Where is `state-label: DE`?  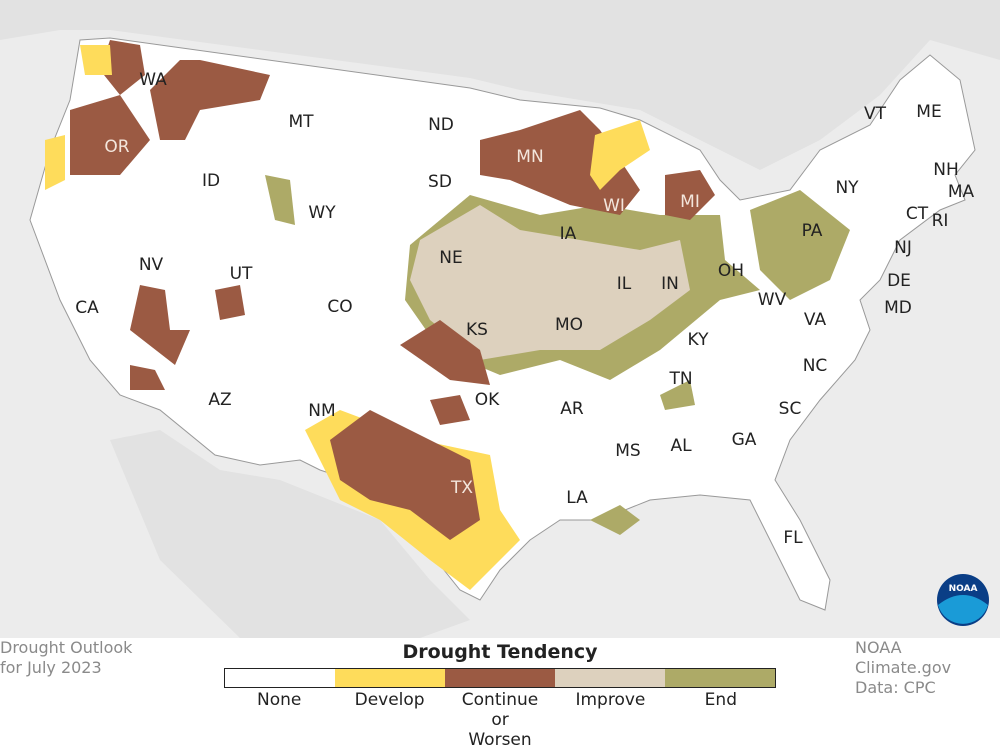 state-label: DE is located at coordinates (899, 281).